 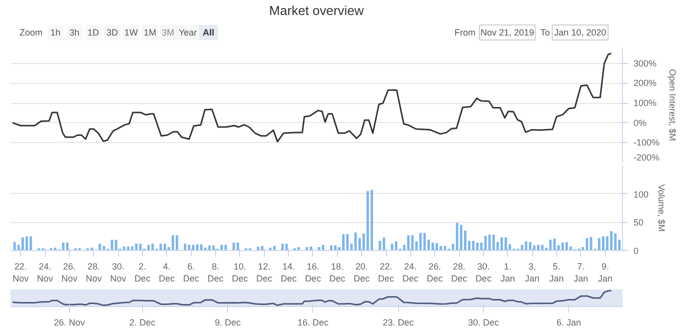 What do you see at coordinates (216, 273) in the screenshot?
I see `x-tick-label: 8. Dec` at bounding box center [216, 273].